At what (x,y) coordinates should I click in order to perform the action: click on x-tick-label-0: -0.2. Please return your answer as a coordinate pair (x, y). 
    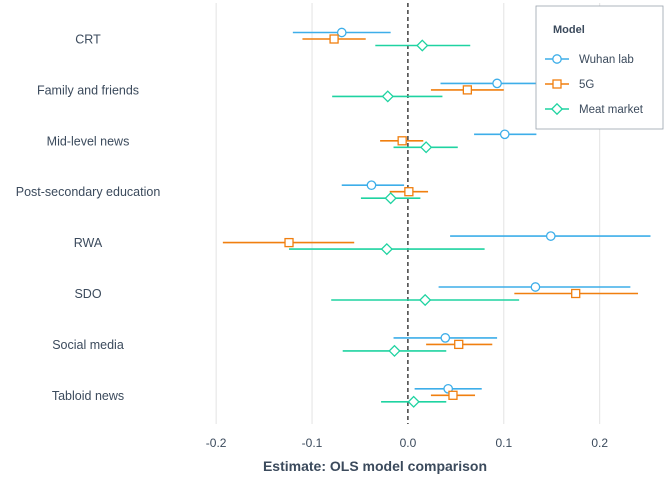
    Looking at the image, I should click on (216, 443).